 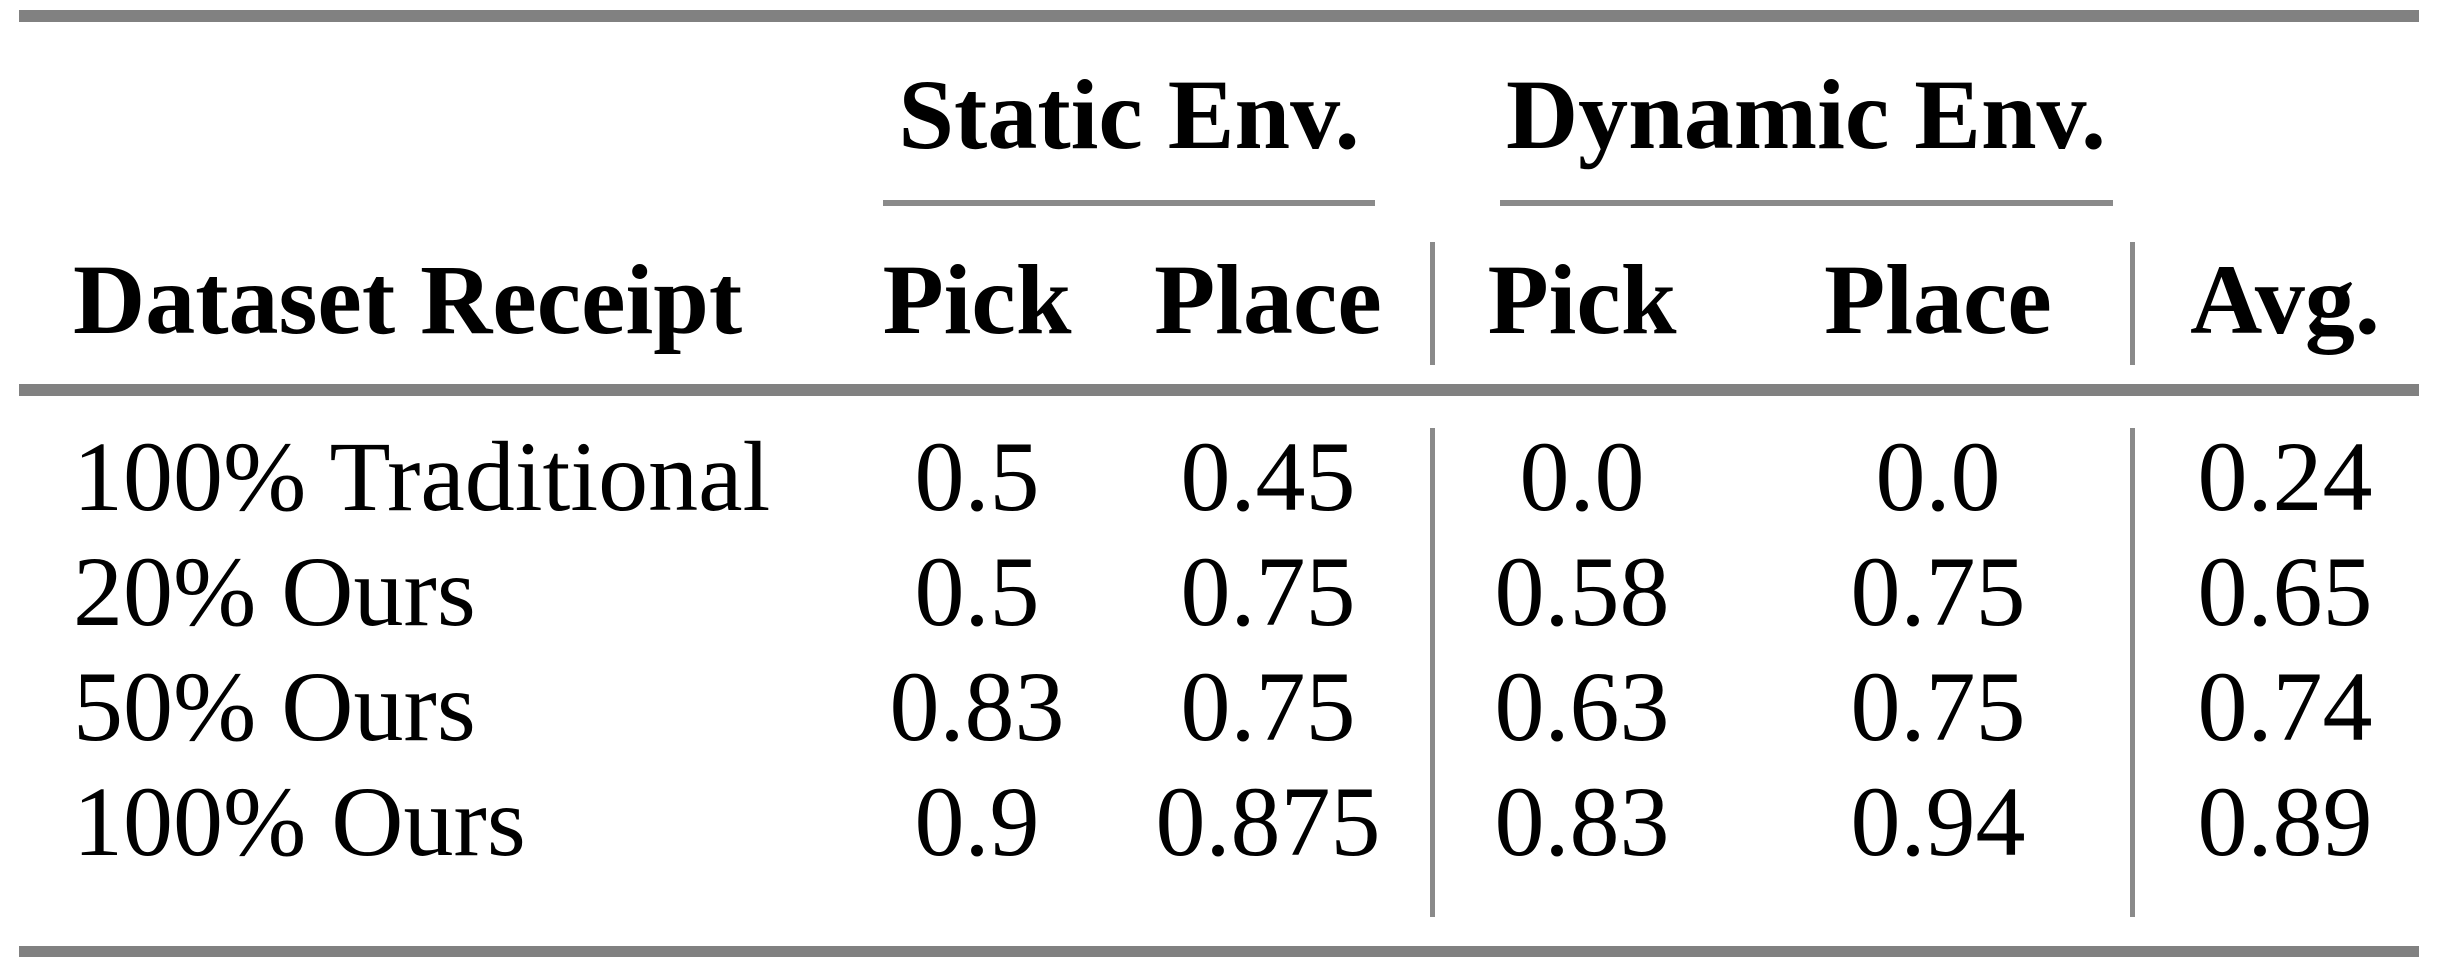 I want to click on header-static-pick: Pick, so click(x=977, y=299).